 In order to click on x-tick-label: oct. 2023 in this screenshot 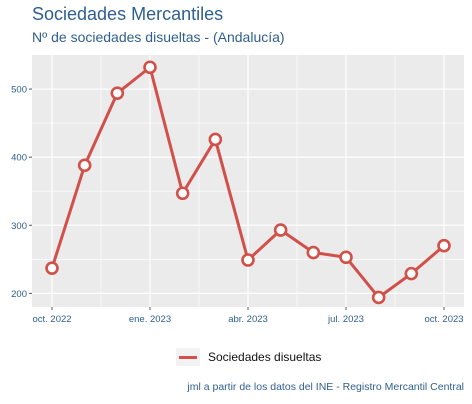, I will do `click(443, 319)`.